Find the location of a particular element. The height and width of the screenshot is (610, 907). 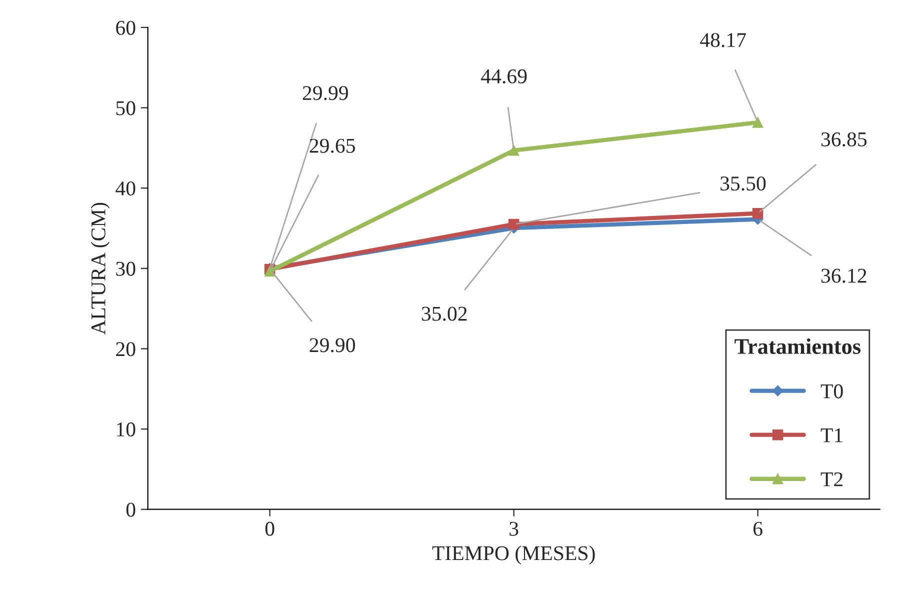

y-tick-label: 50 is located at coordinates (126, 108).